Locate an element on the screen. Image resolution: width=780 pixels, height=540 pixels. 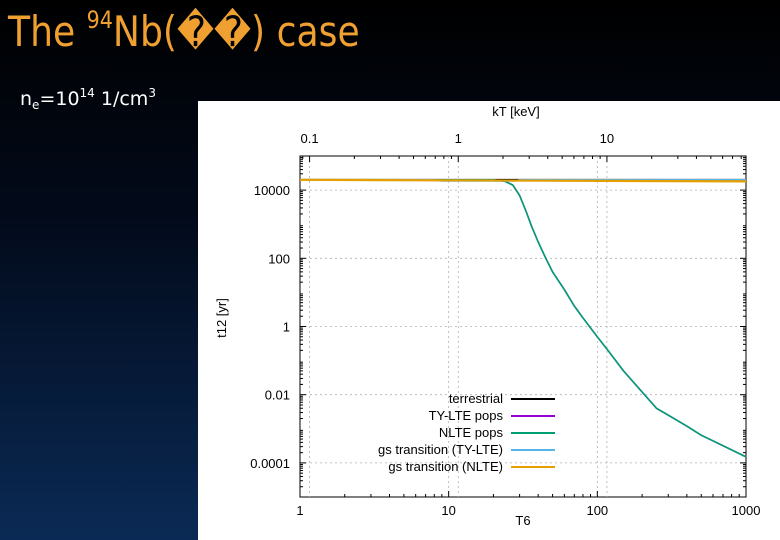
x2-tick-label: 0.1 is located at coordinates (310, 138).